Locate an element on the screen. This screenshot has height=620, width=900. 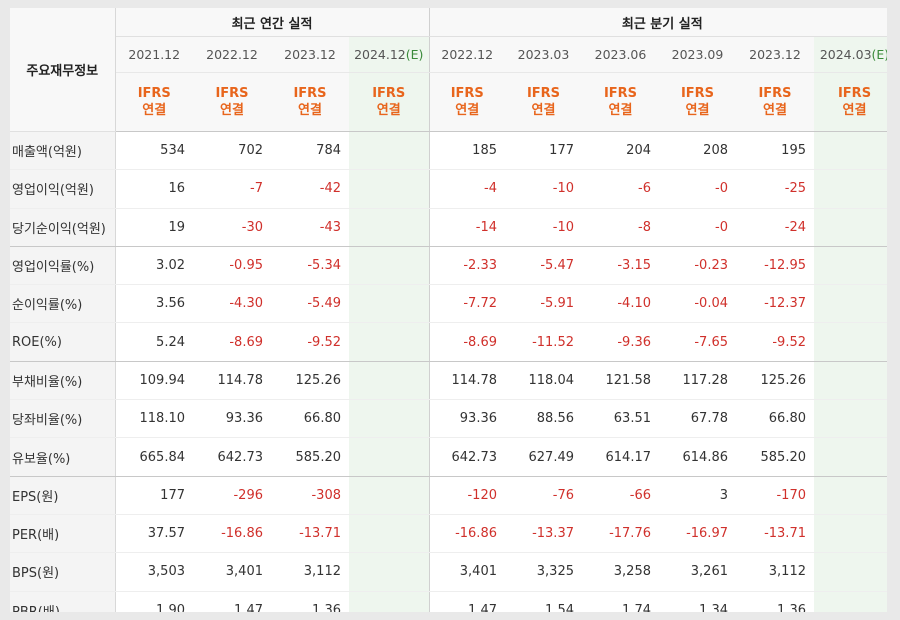
annual-value-cell: 3.02 is located at coordinates (154, 266).